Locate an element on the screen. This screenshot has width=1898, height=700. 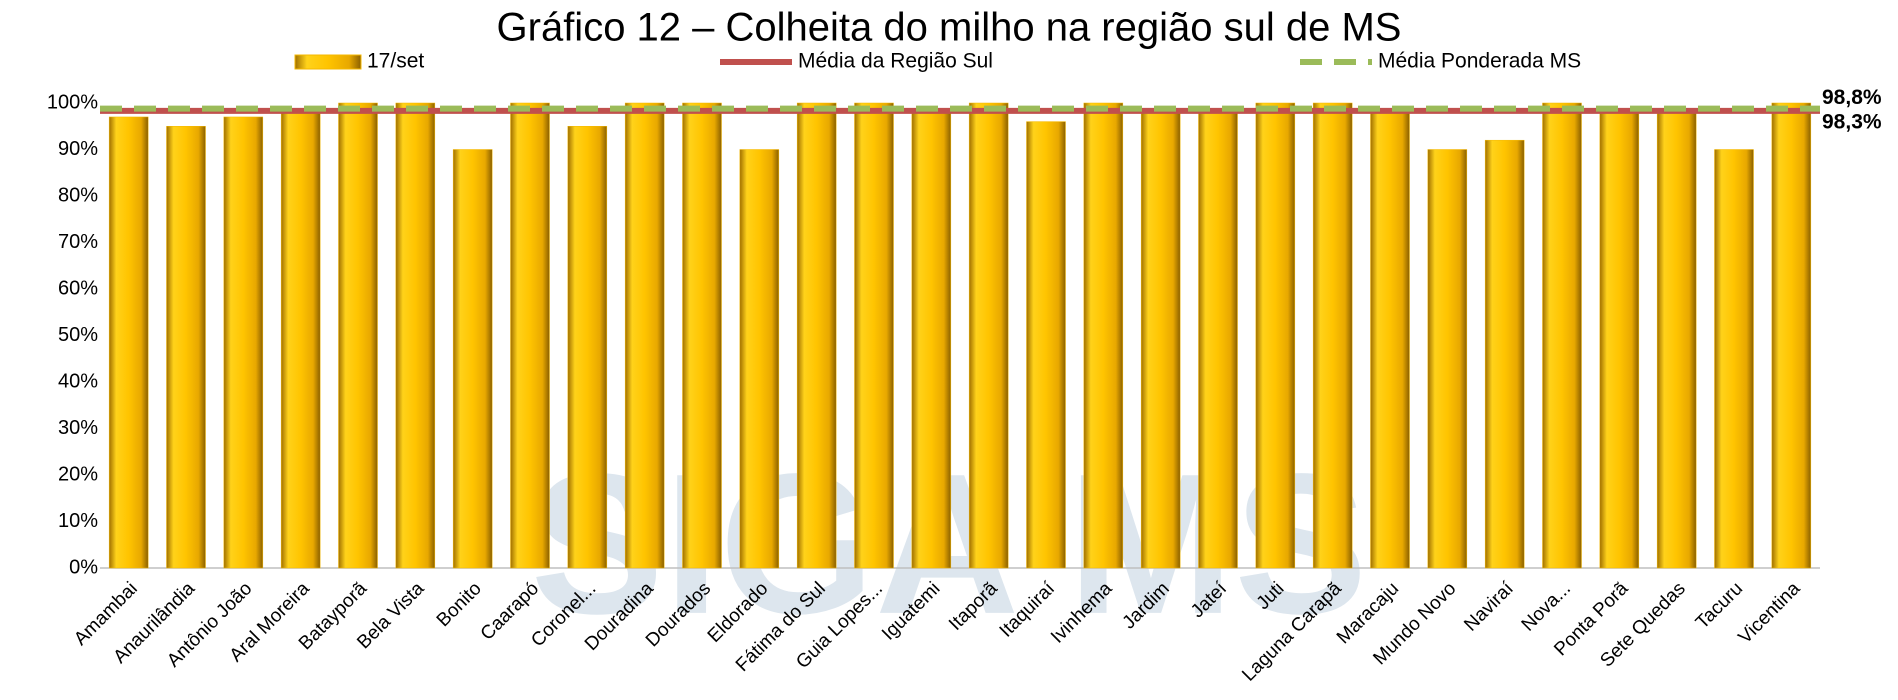
y-tick-label: 30% is located at coordinates (78, 428).